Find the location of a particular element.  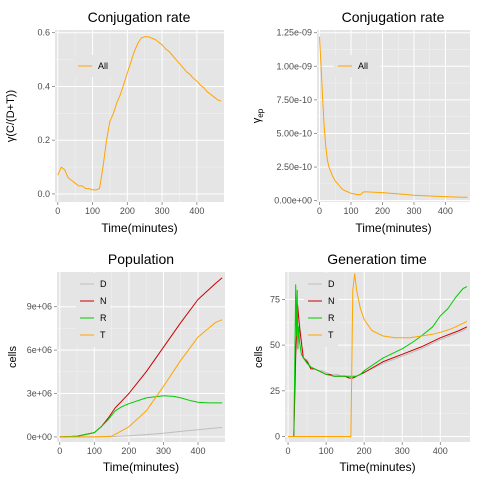

y-tick-label: 0.00e+00 is located at coordinates (293, 201).